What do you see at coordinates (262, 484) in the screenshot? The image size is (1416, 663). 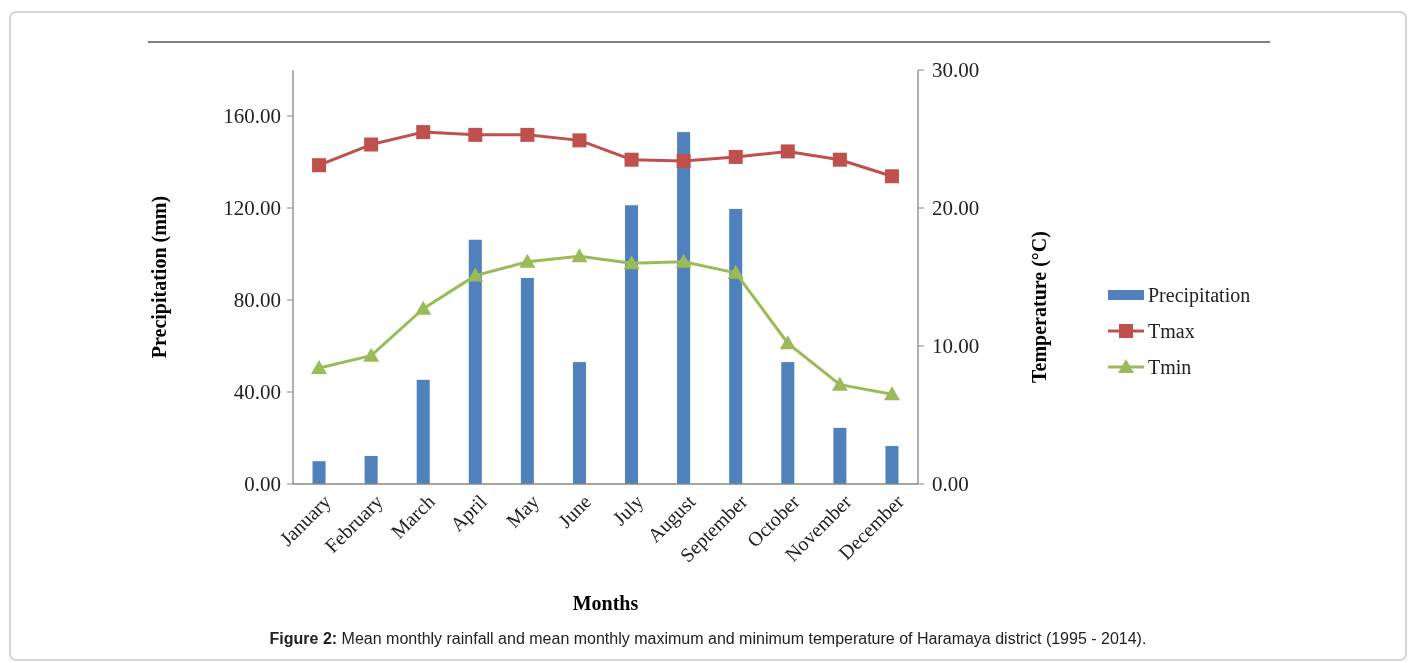 I see `y-tick-label: 0.00` at bounding box center [262, 484].